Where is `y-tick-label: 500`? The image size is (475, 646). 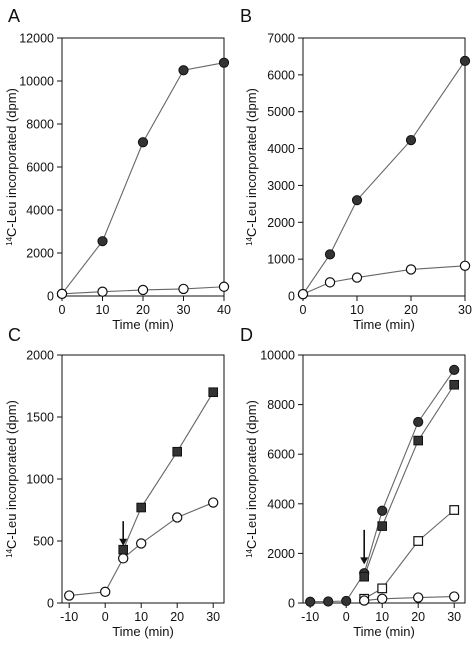 y-tick-label: 500 is located at coordinates (43, 542).